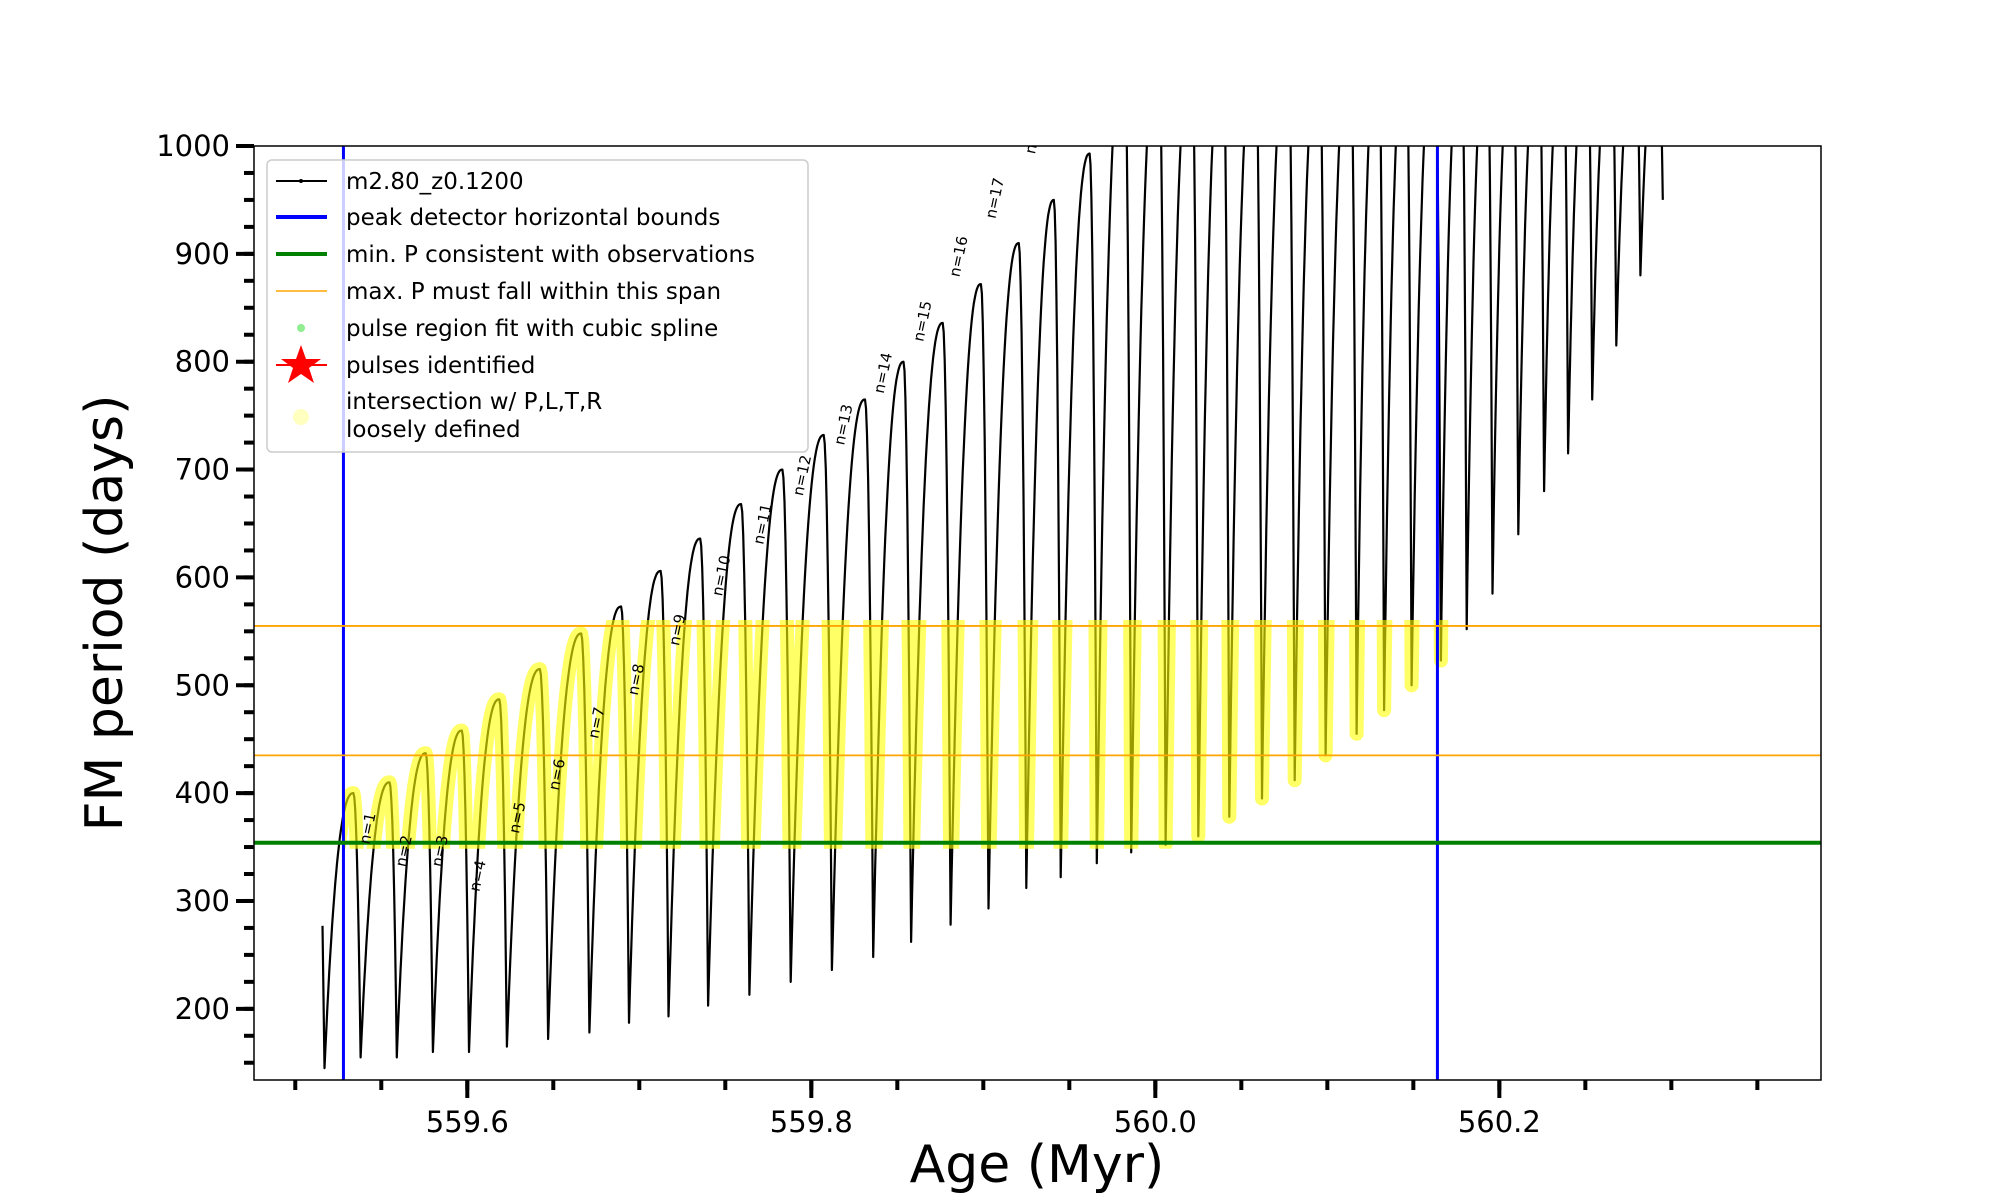 This screenshot has height=1200, width=2000. What do you see at coordinates (301, 417) in the screenshot?
I see `legend-marker-yellow-dot` at bounding box center [301, 417].